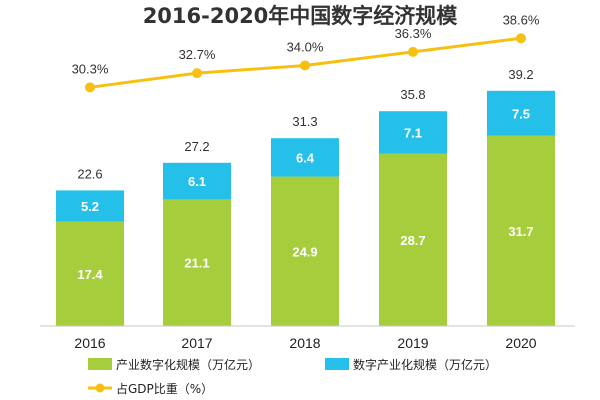  I want to click on legend-swatch-industry-digitalization, so click(100, 364).